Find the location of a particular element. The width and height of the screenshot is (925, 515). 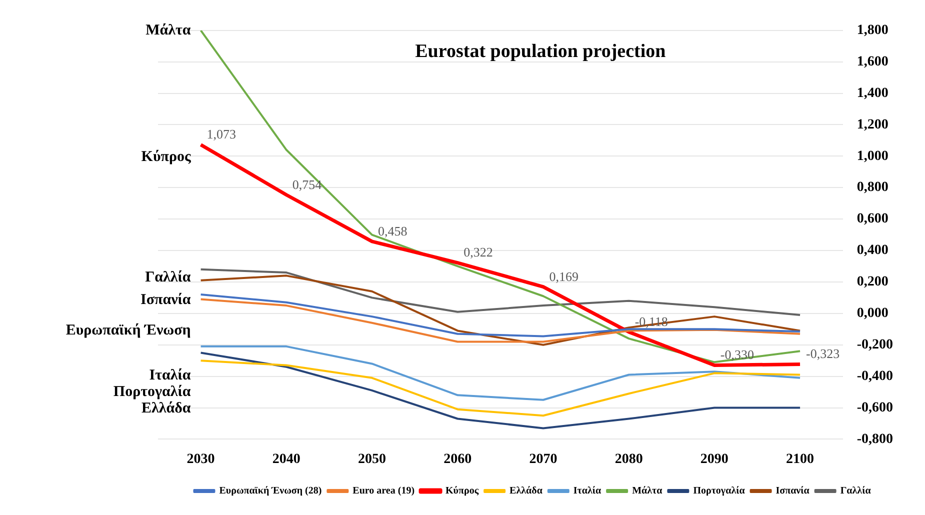

data-label: 0,169 is located at coordinates (563, 276).